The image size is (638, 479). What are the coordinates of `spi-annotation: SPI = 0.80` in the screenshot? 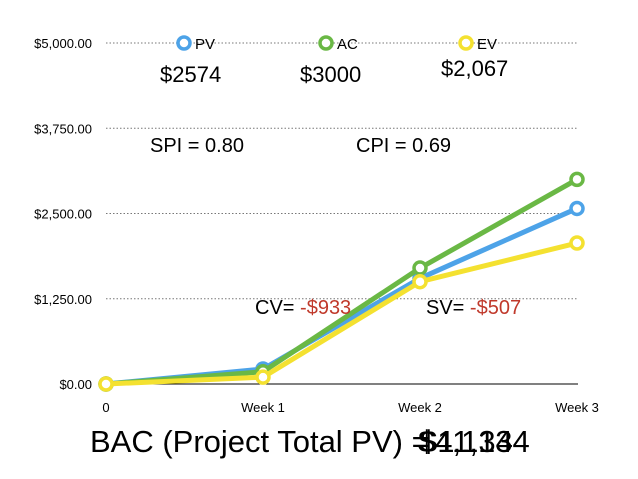 It's located at (197, 146).